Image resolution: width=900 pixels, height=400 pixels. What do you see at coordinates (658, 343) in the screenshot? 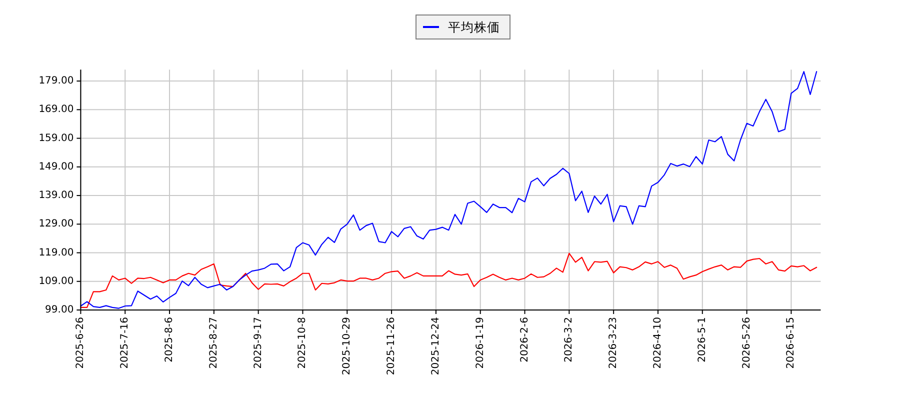
I see `x-tick-label: 2026-4-10` at bounding box center [658, 343].